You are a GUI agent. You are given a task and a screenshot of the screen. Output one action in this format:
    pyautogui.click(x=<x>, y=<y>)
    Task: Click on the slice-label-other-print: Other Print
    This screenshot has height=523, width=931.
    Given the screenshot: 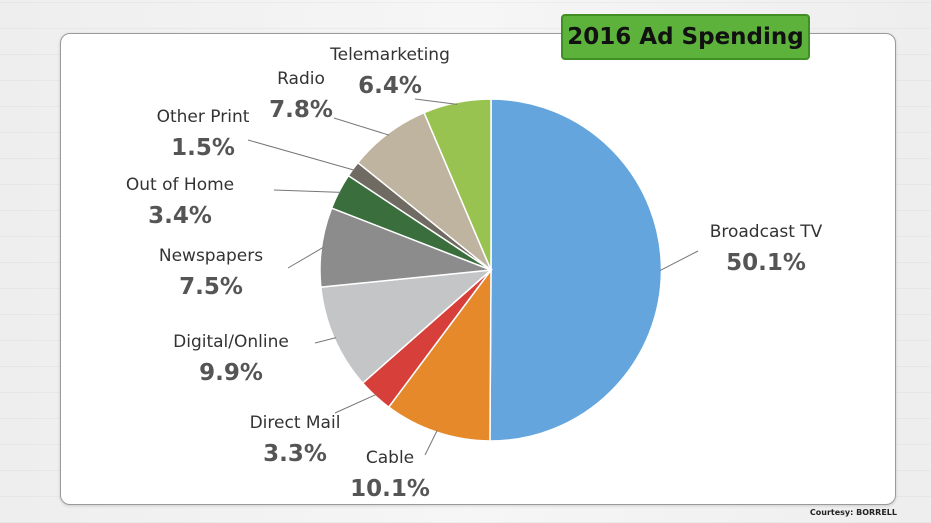 What is the action you would take?
    pyautogui.click(x=203, y=117)
    